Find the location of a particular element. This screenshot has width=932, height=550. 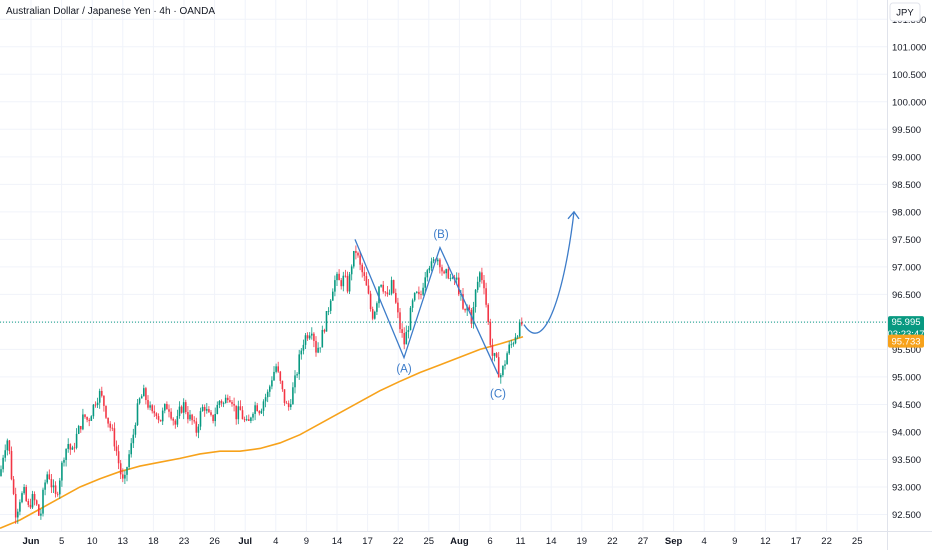

abc-pattern-drawing: (A) (B) (C) is located at coordinates (430, 315).